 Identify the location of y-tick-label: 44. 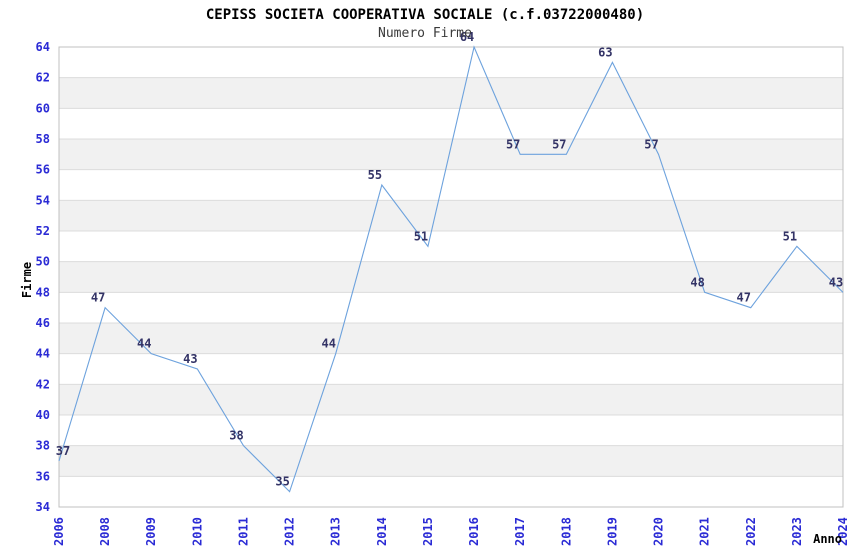
(43, 354).